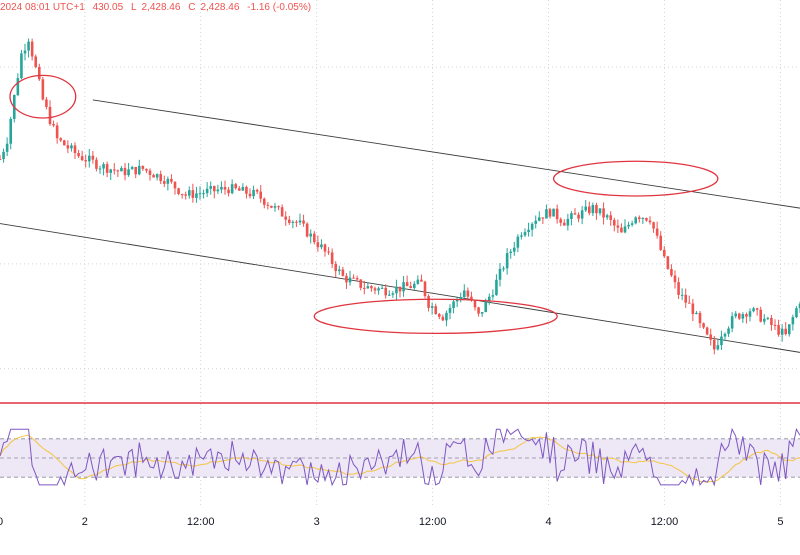  What do you see at coordinates (220, 7) in the screenshot?
I see `ohlc-close: 2,428.46` at bounding box center [220, 7].